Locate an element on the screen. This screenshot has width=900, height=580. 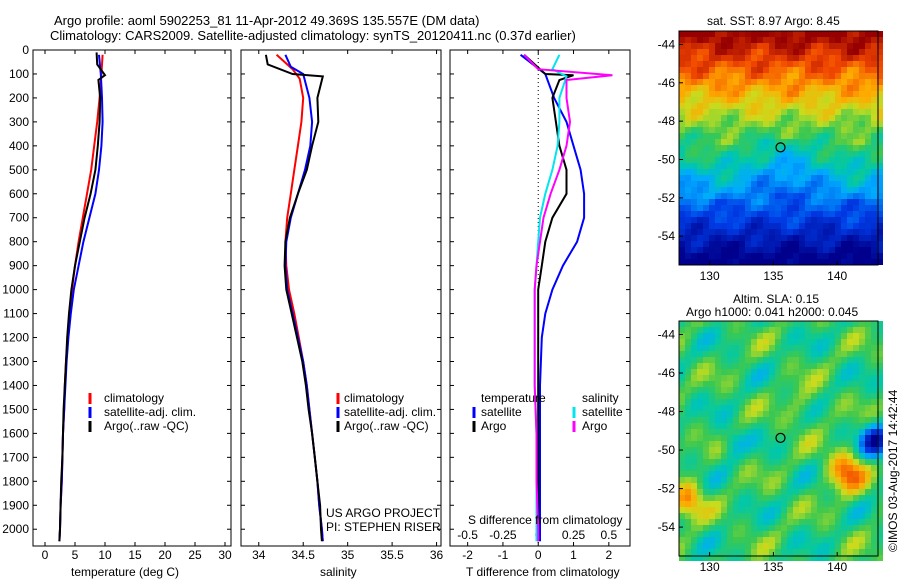
map-lon-tick-label: 140 is located at coordinates (837, 276).